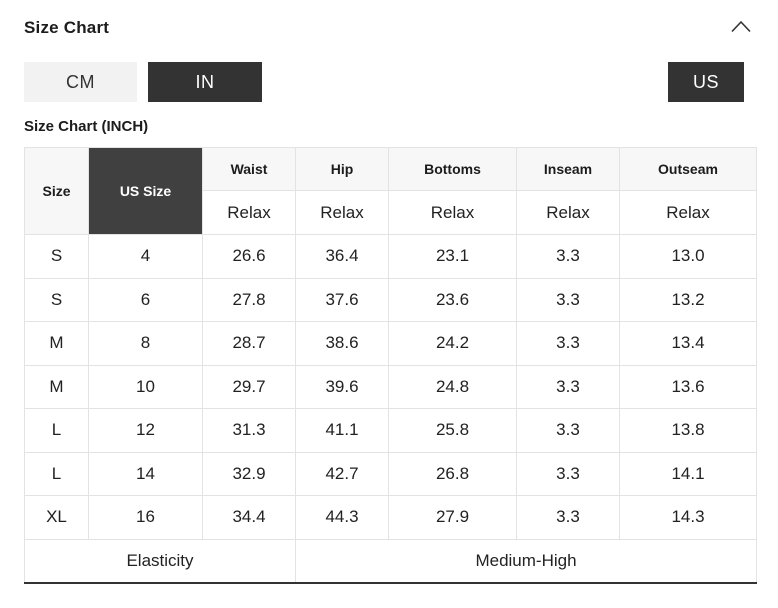 Image resolution: width=778 pixels, height=608 pixels. What do you see at coordinates (67, 27) in the screenshot?
I see `page-title: Size Chart` at bounding box center [67, 27].